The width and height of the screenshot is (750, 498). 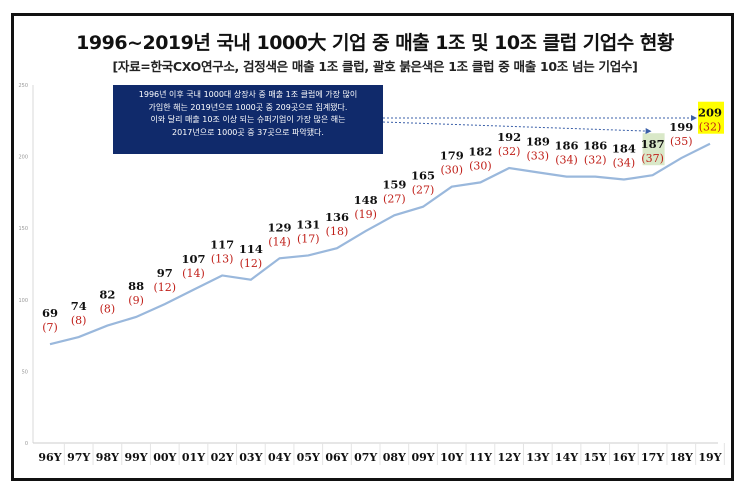 What do you see at coordinates (23, 229) in the screenshot?
I see `y-tick-label: 150` at bounding box center [23, 229].